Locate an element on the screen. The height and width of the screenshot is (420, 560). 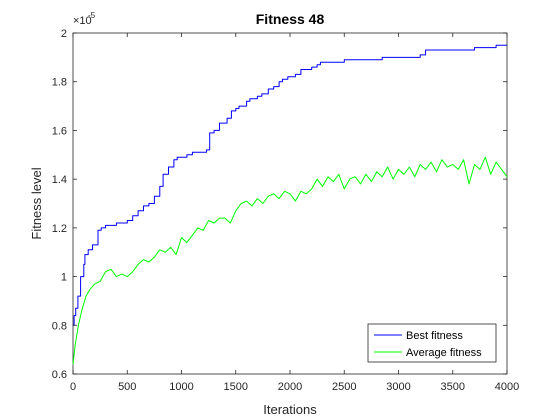
y-tick-label: 1.4 is located at coordinates (59, 180).